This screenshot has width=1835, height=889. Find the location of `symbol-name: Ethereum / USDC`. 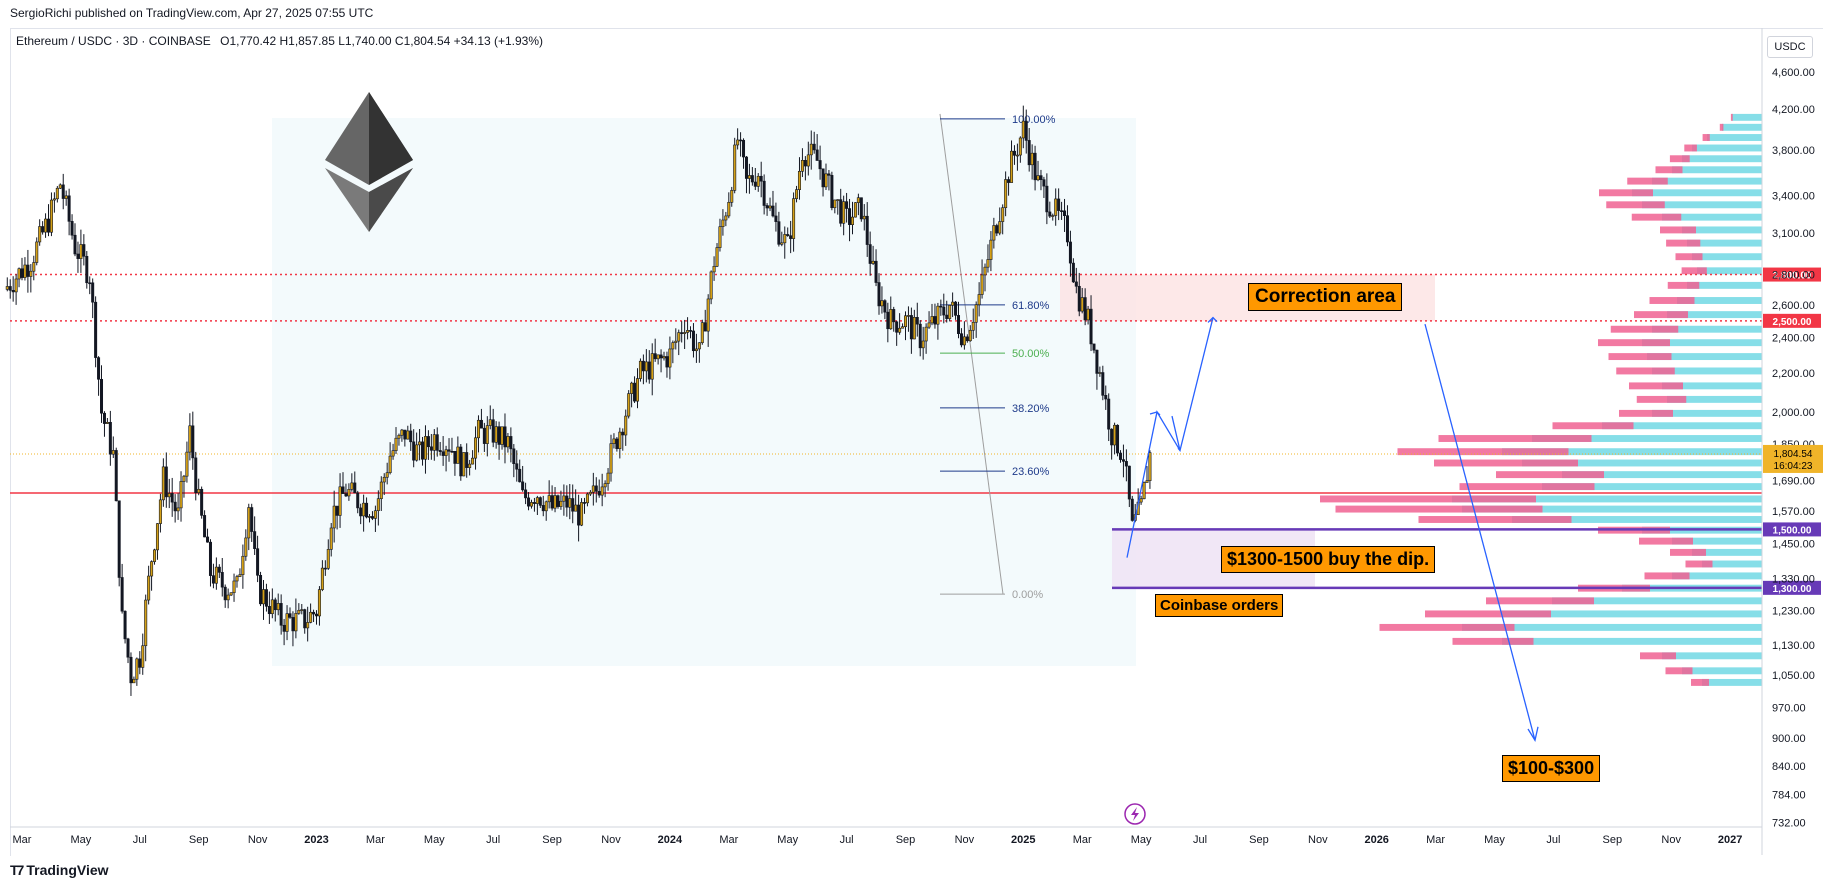

symbol-name: Ethereum / USDC is located at coordinates (64, 41).